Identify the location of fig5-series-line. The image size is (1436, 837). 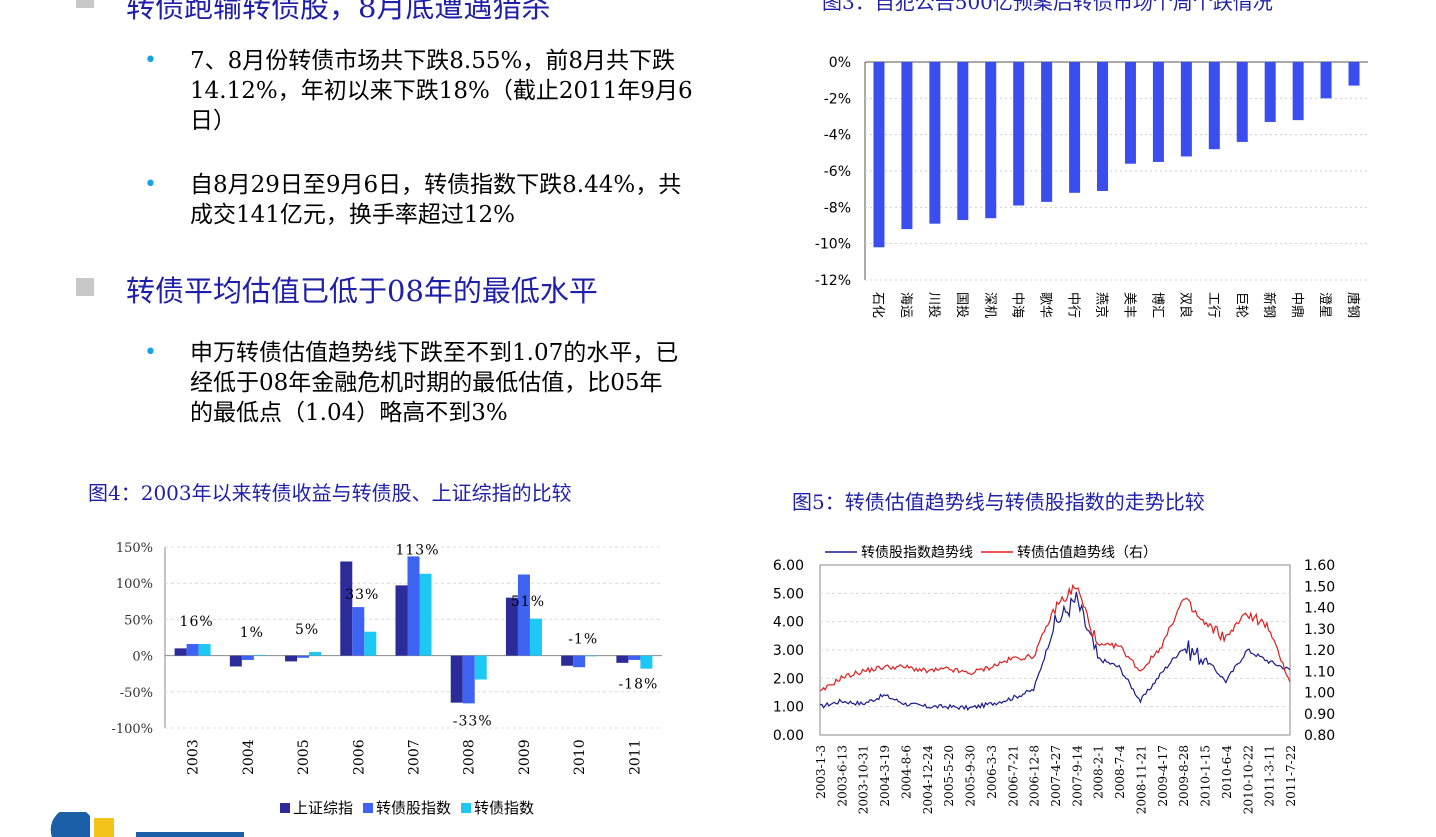
(1055, 651).